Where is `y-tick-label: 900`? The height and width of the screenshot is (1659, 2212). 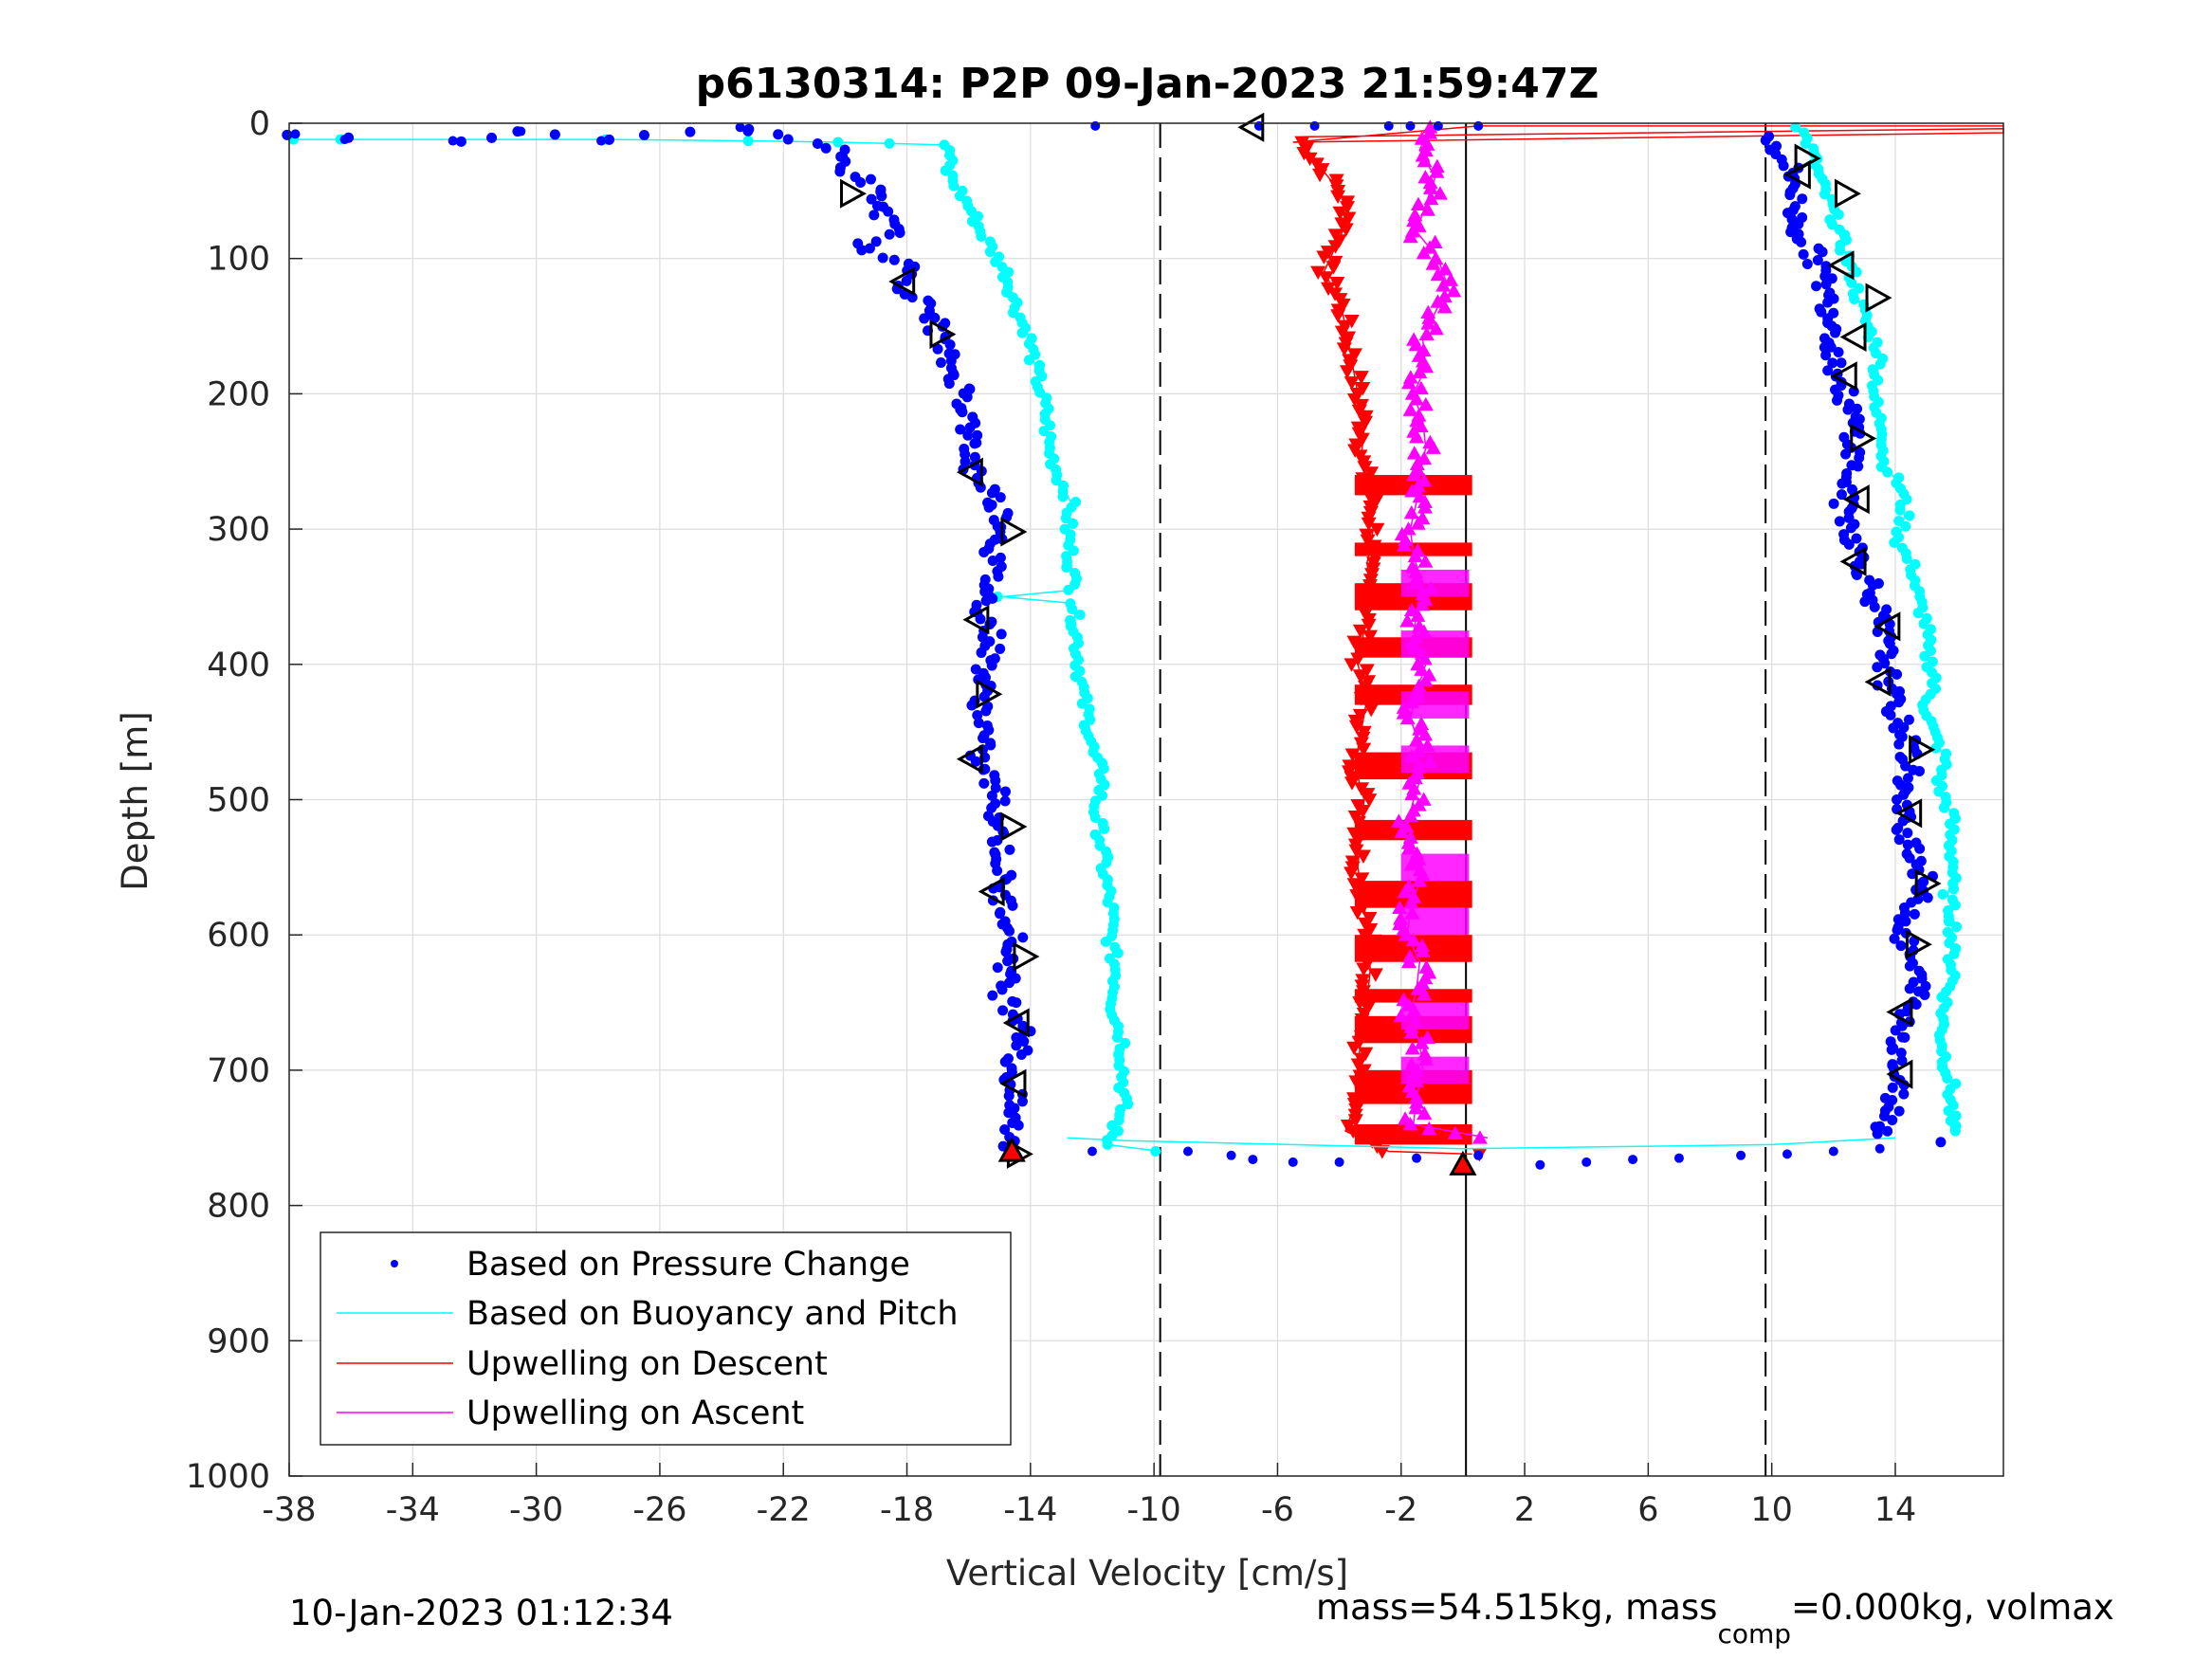
y-tick-label: 900 is located at coordinates (238, 1341).